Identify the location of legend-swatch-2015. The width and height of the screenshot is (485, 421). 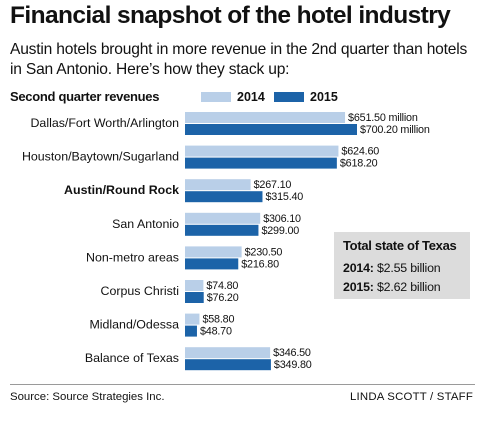
(289, 97).